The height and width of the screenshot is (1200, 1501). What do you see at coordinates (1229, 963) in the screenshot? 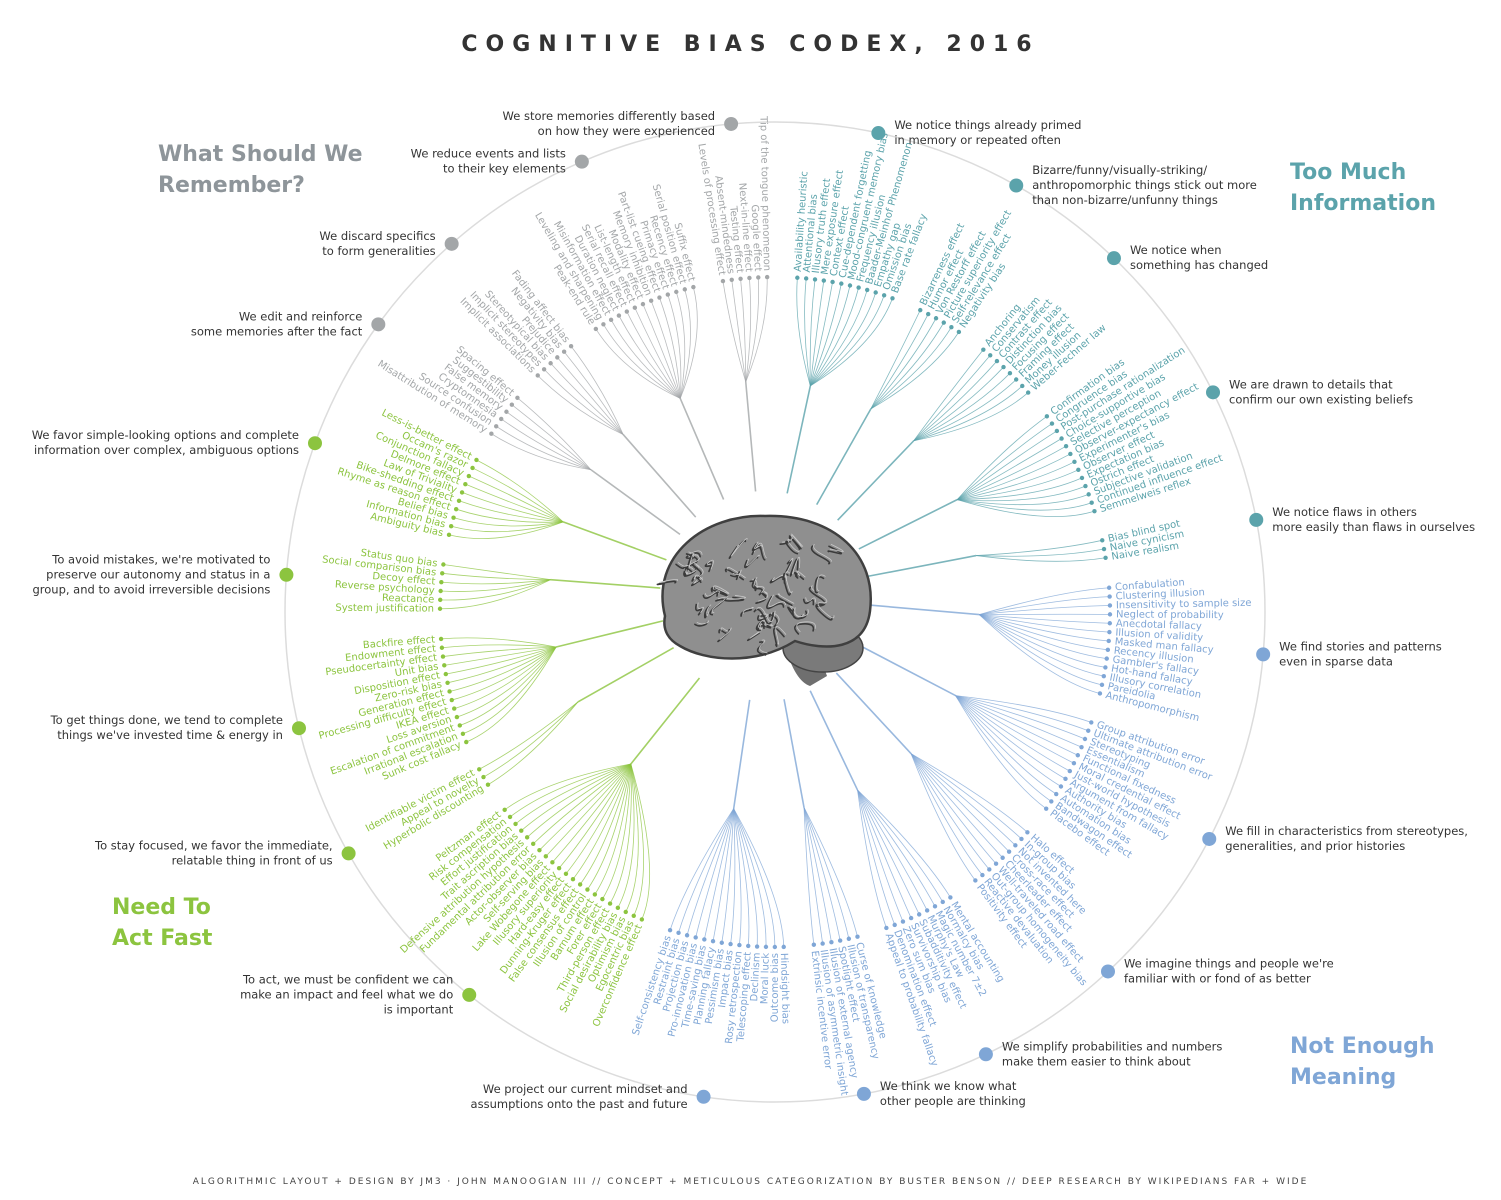
I see `category-label: We imagine things and people we're` at bounding box center [1229, 963].